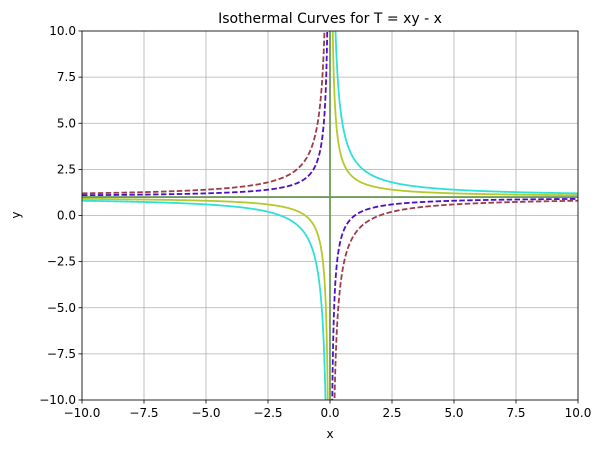  I want to click on x-tick-label: 7.5, so click(515, 413).